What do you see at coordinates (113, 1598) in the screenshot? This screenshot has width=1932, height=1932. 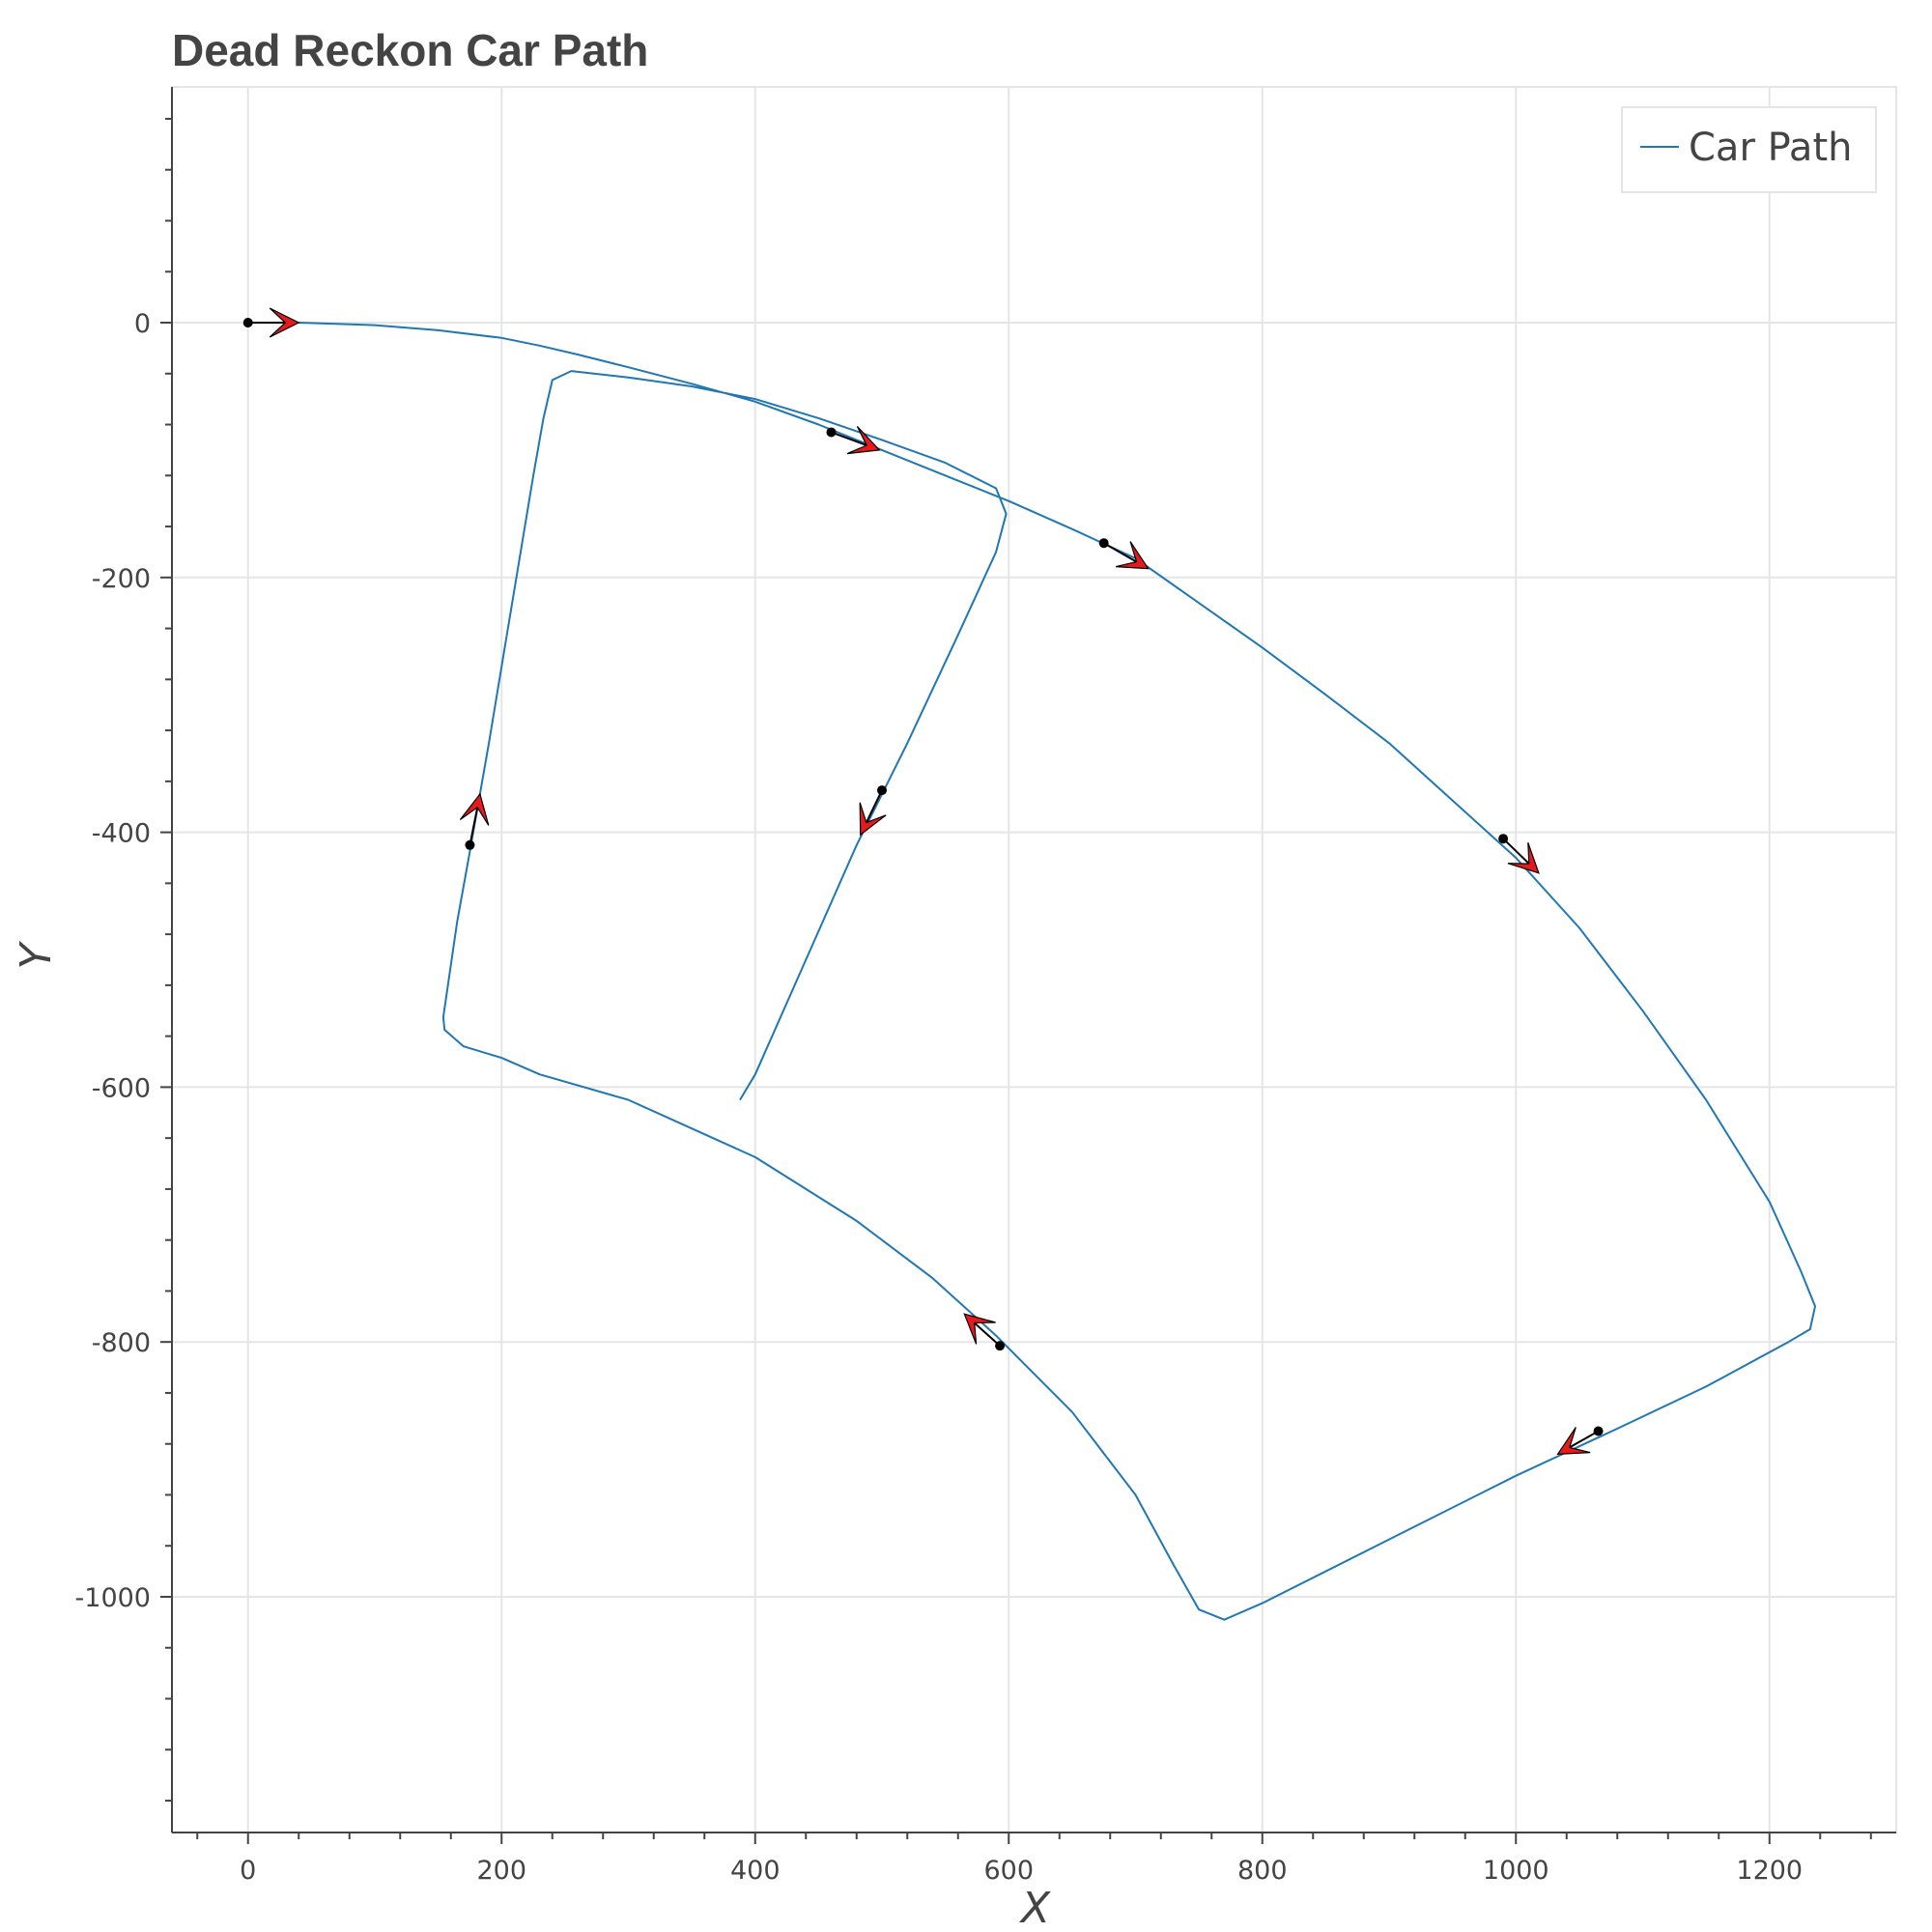 I see `y-tick-label: -1000` at bounding box center [113, 1598].